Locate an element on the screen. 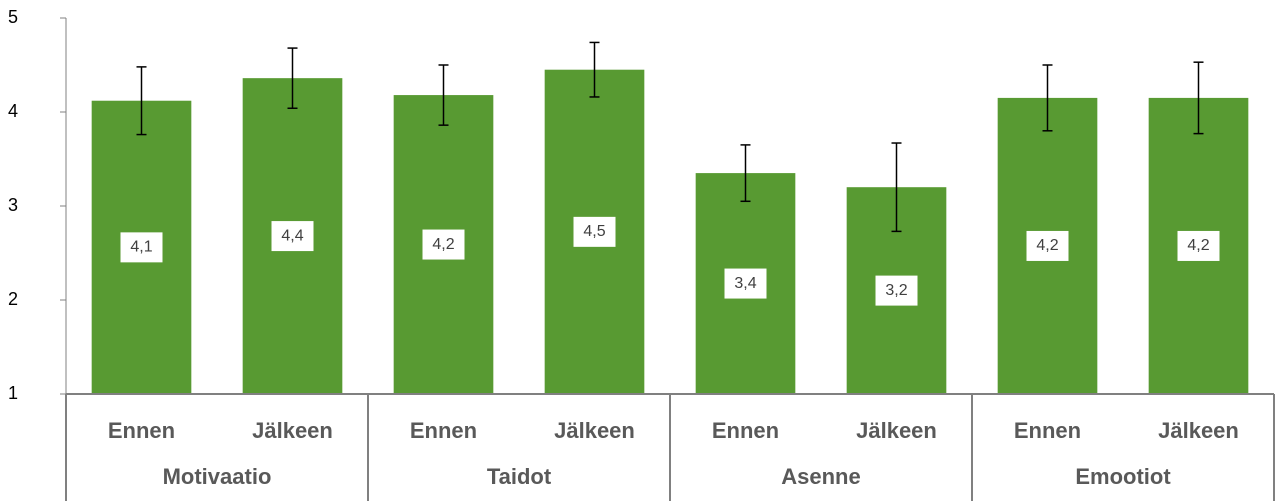 The width and height of the screenshot is (1275, 501). y-tick-label: 4 is located at coordinates (13, 111).